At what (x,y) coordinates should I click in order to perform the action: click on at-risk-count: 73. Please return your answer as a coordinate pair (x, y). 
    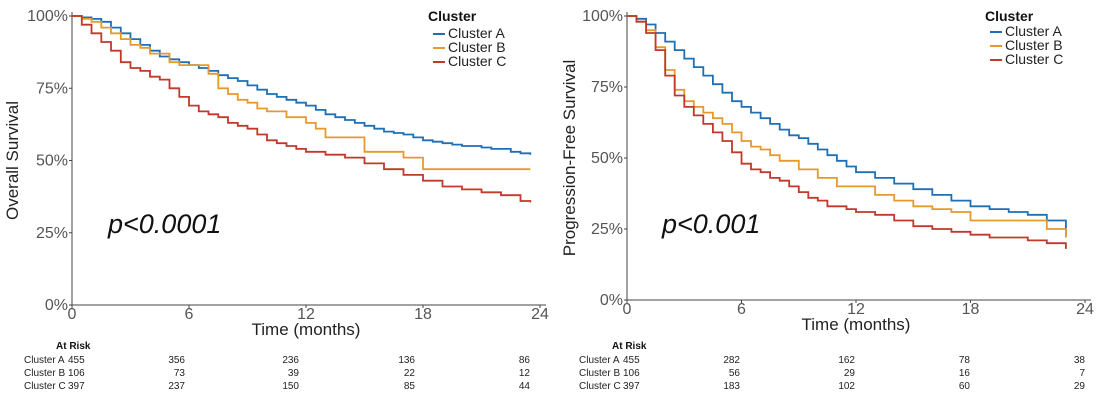
    Looking at the image, I should click on (180, 373).